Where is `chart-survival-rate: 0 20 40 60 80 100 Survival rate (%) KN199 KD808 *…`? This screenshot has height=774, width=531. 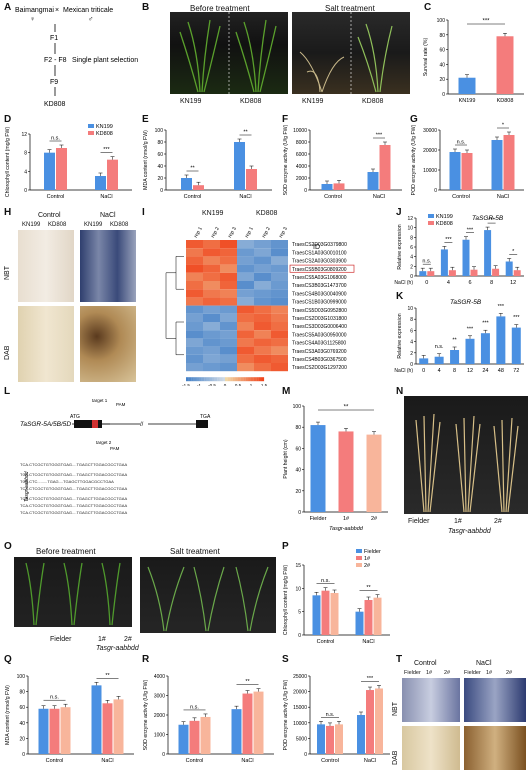
chart-survival-rate: 0 20 40 60 80 100 Survival rate (%) KN199 KD808 *… is located at coordinates (473, 61).